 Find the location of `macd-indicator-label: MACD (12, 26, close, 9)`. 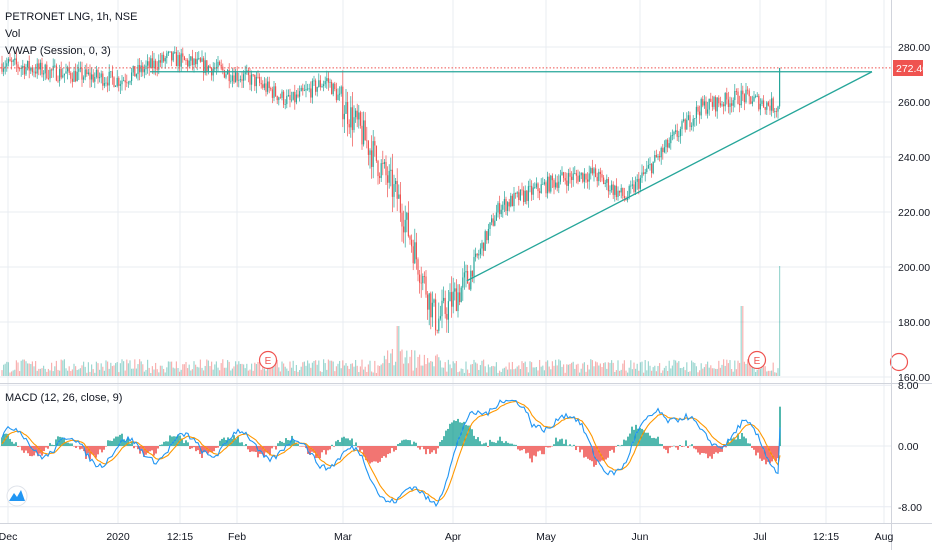

macd-indicator-label: MACD (12, 26, close, 9) is located at coordinates (63, 398).